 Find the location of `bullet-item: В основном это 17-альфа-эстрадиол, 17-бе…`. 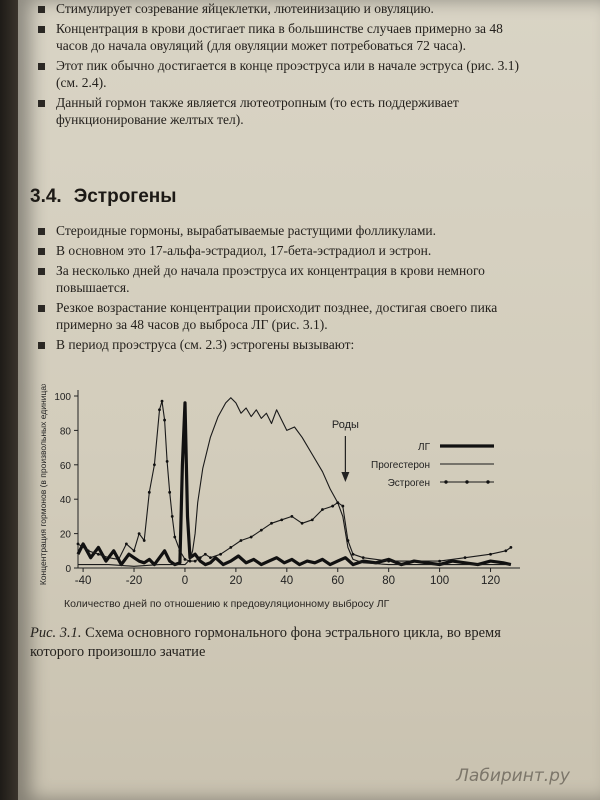

bullet-item: В основном это 17-альфа-эстрадиол, 17-бе… is located at coordinates (286, 250).